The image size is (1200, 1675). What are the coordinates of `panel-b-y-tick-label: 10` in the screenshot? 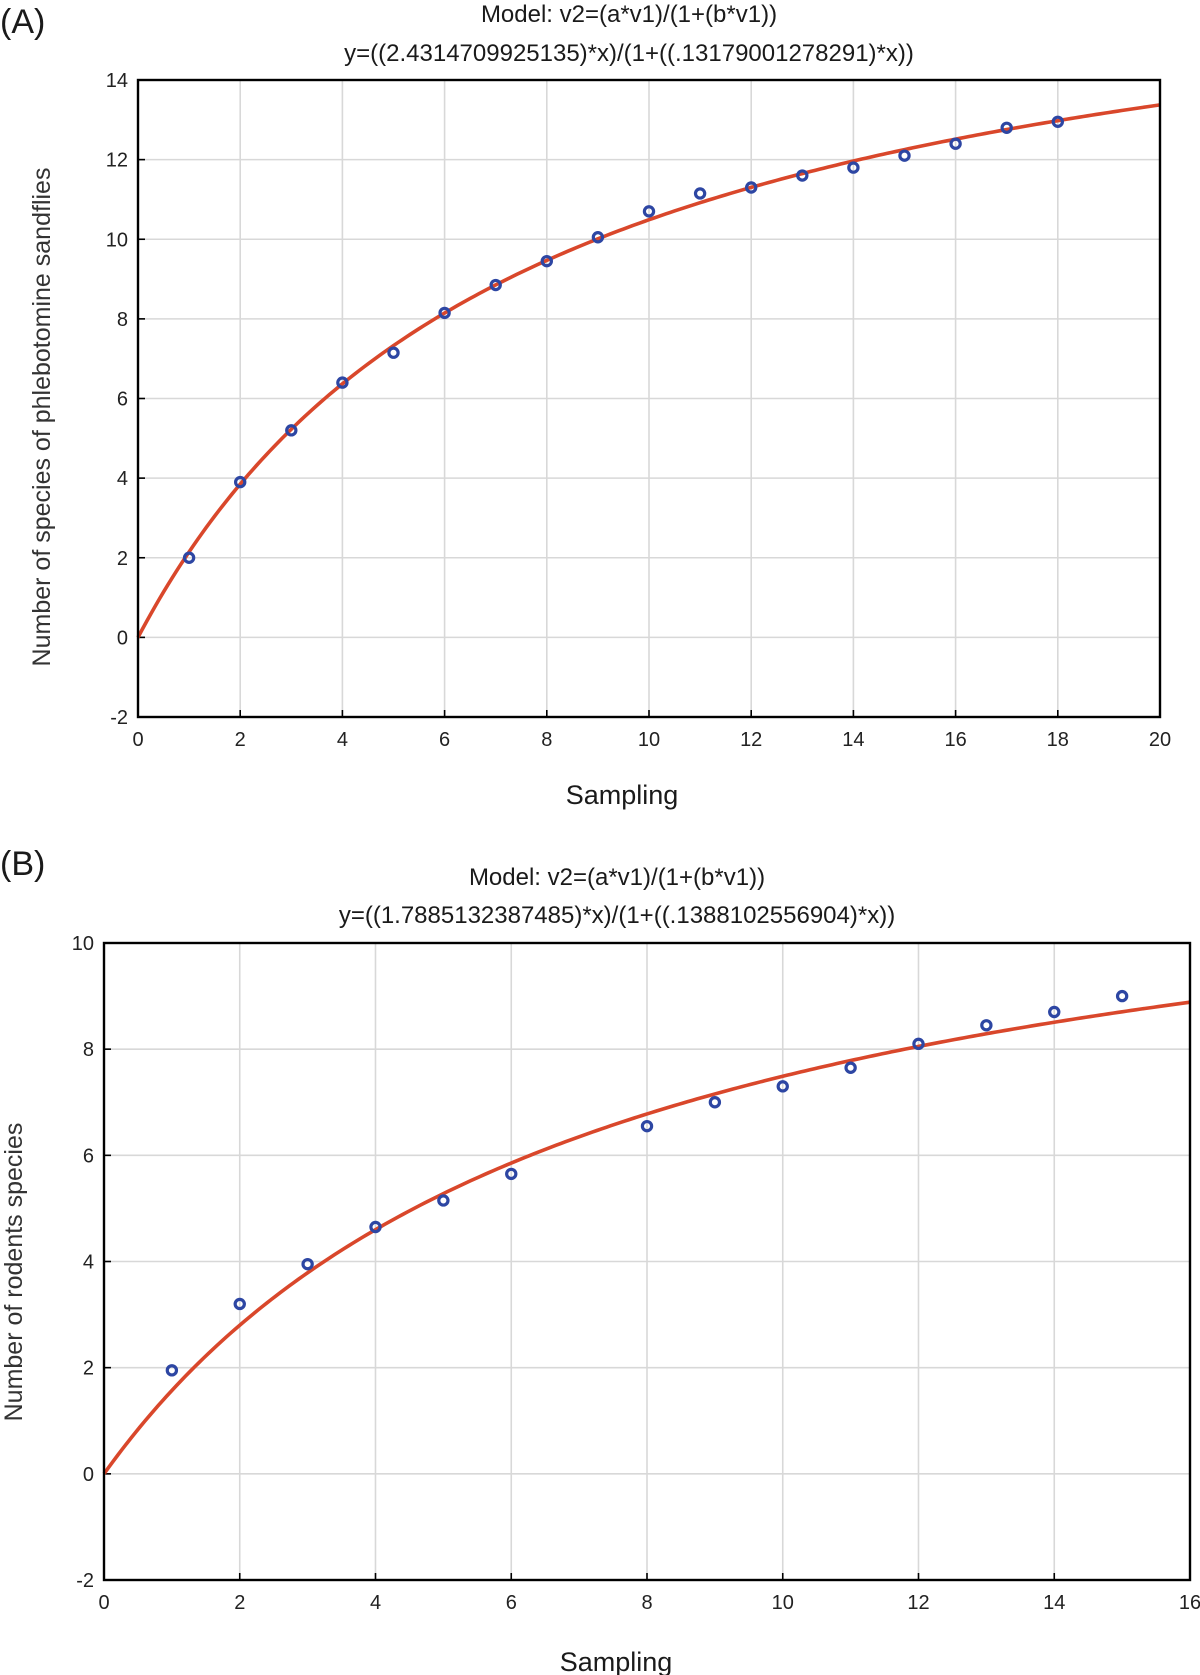 It's located at (83, 944).